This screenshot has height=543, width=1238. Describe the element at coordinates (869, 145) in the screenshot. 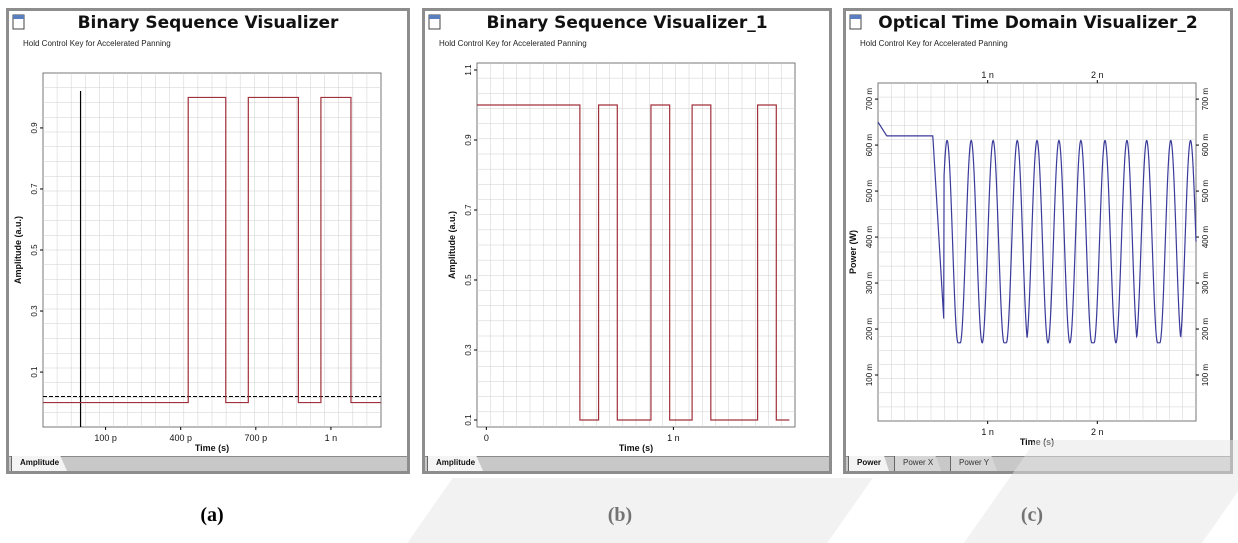

I see `y-tick-label: 600 m` at that location.